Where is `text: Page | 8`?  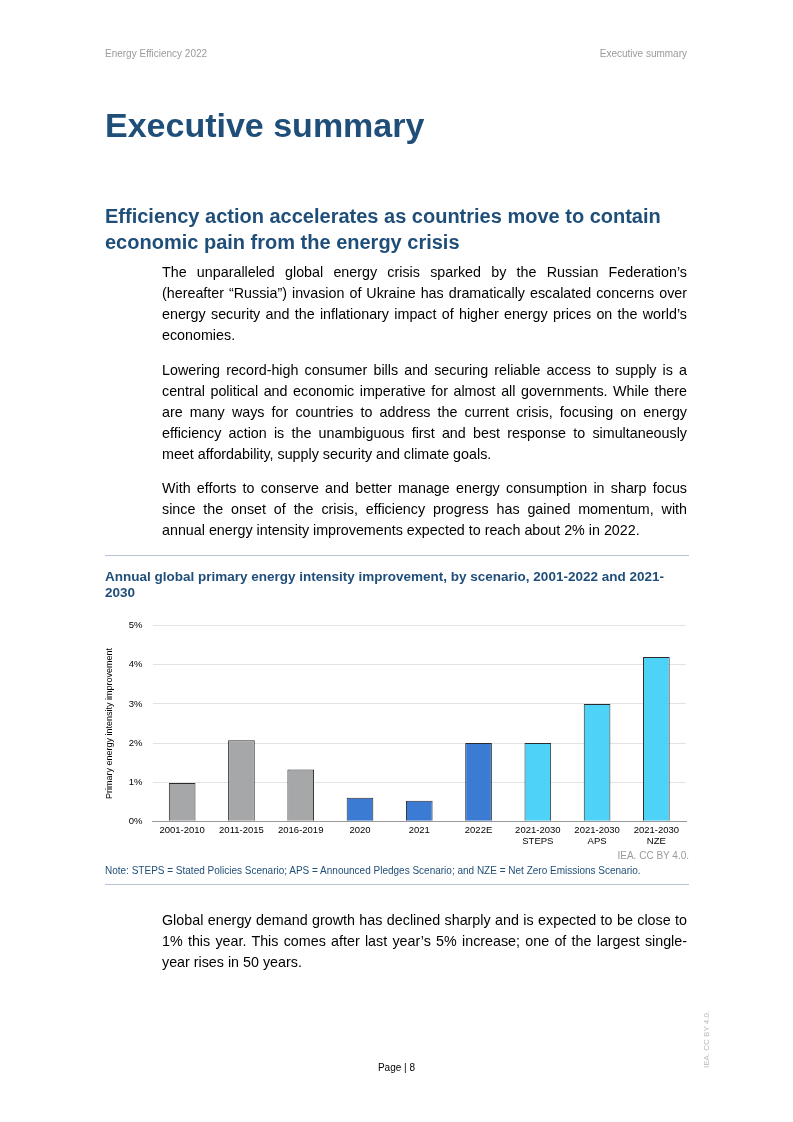
text: Page | 8 is located at coordinates (396, 1067).